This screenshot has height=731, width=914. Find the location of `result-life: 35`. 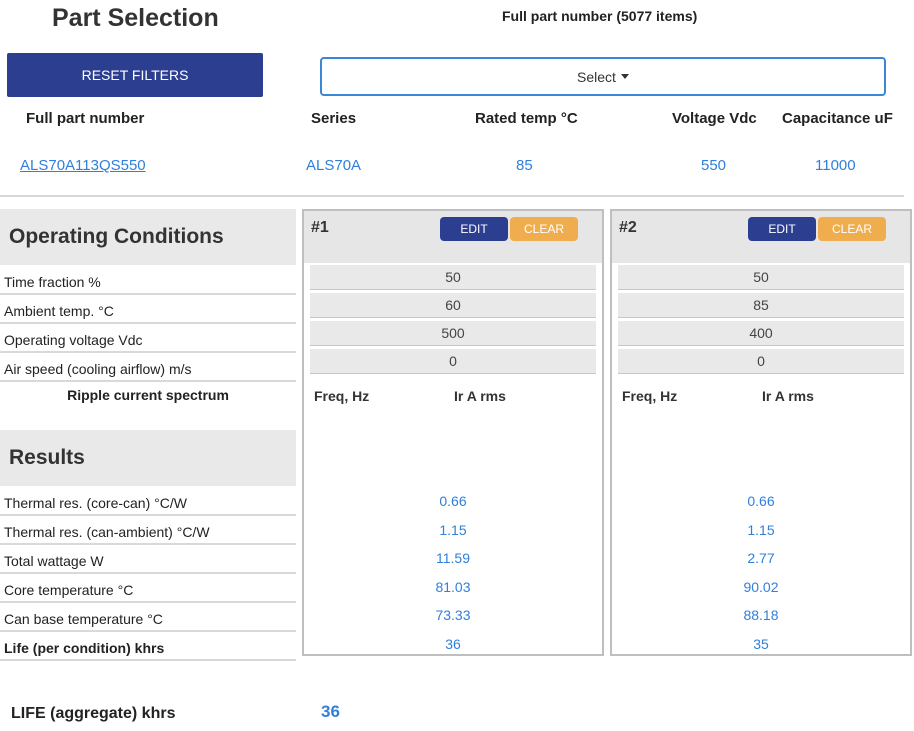

result-life: 35 is located at coordinates (761, 644).